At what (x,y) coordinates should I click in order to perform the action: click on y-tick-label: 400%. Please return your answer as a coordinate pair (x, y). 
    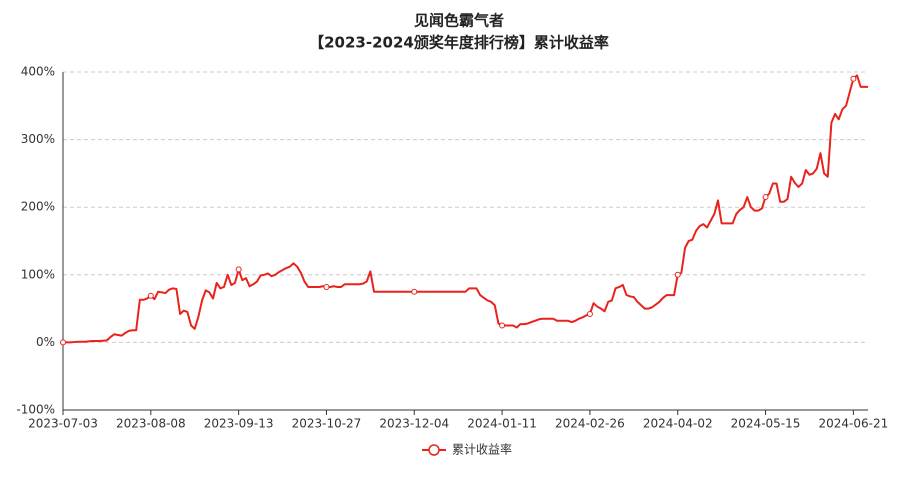
    Looking at the image, I should click on (38, 72).